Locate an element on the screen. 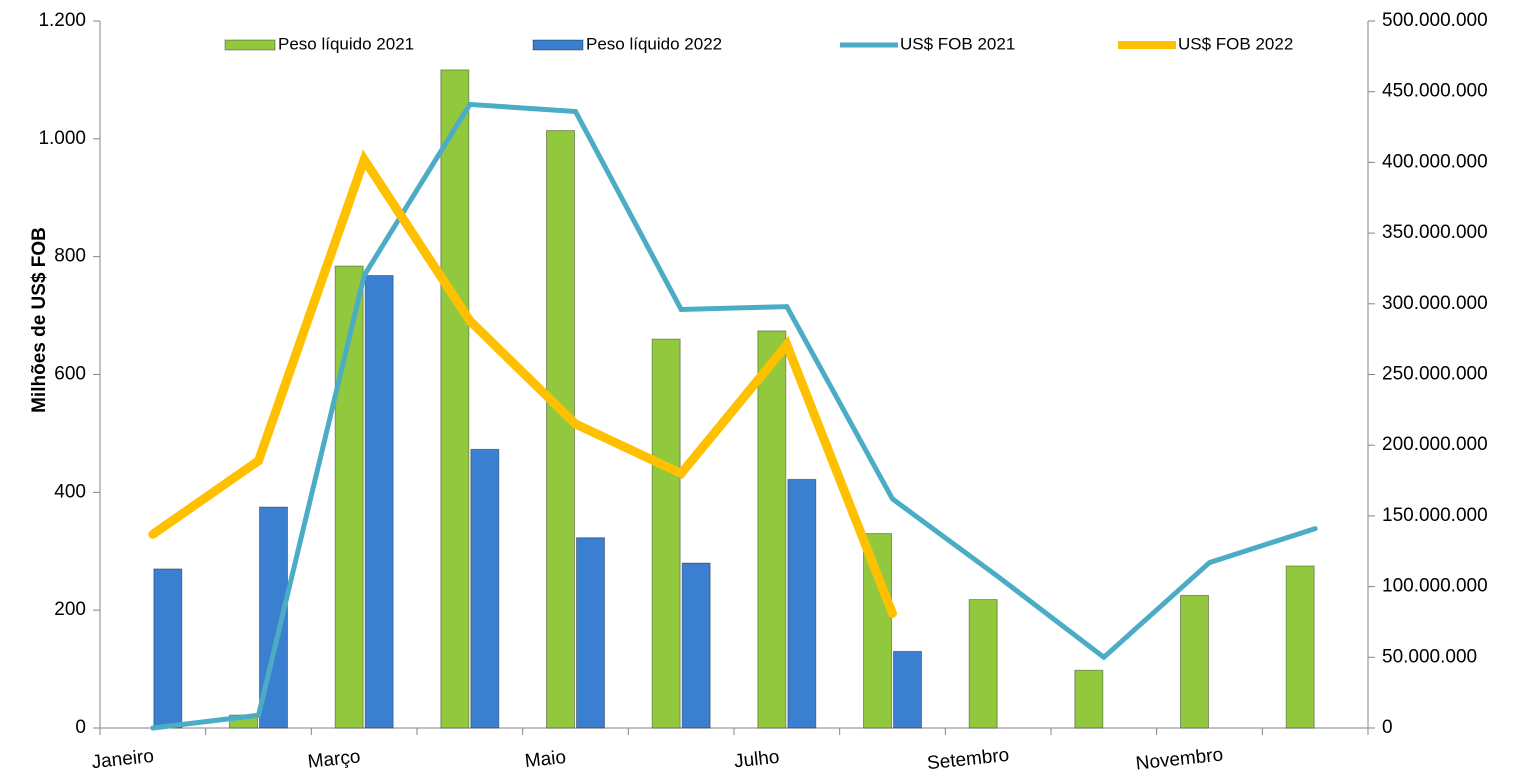 The height and width of the screenshot is (778, 1531). y-tick-label: 1.200 is located at coordinates (62, 20).